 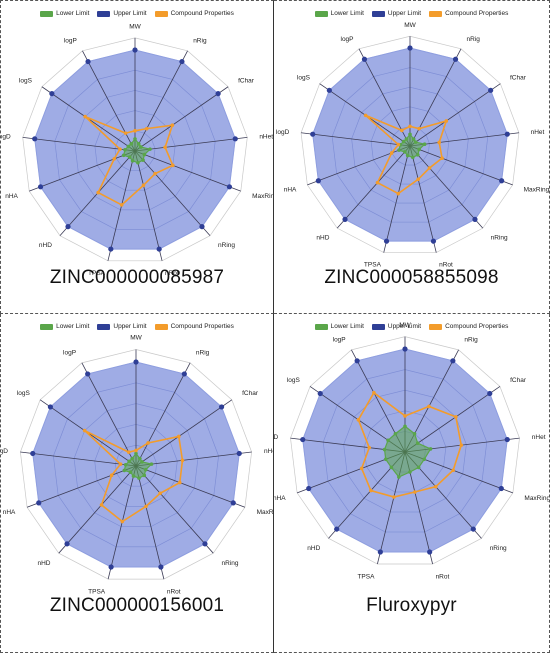 I want to click on legend-label: Lower Limit, so click(x=347, y=13).